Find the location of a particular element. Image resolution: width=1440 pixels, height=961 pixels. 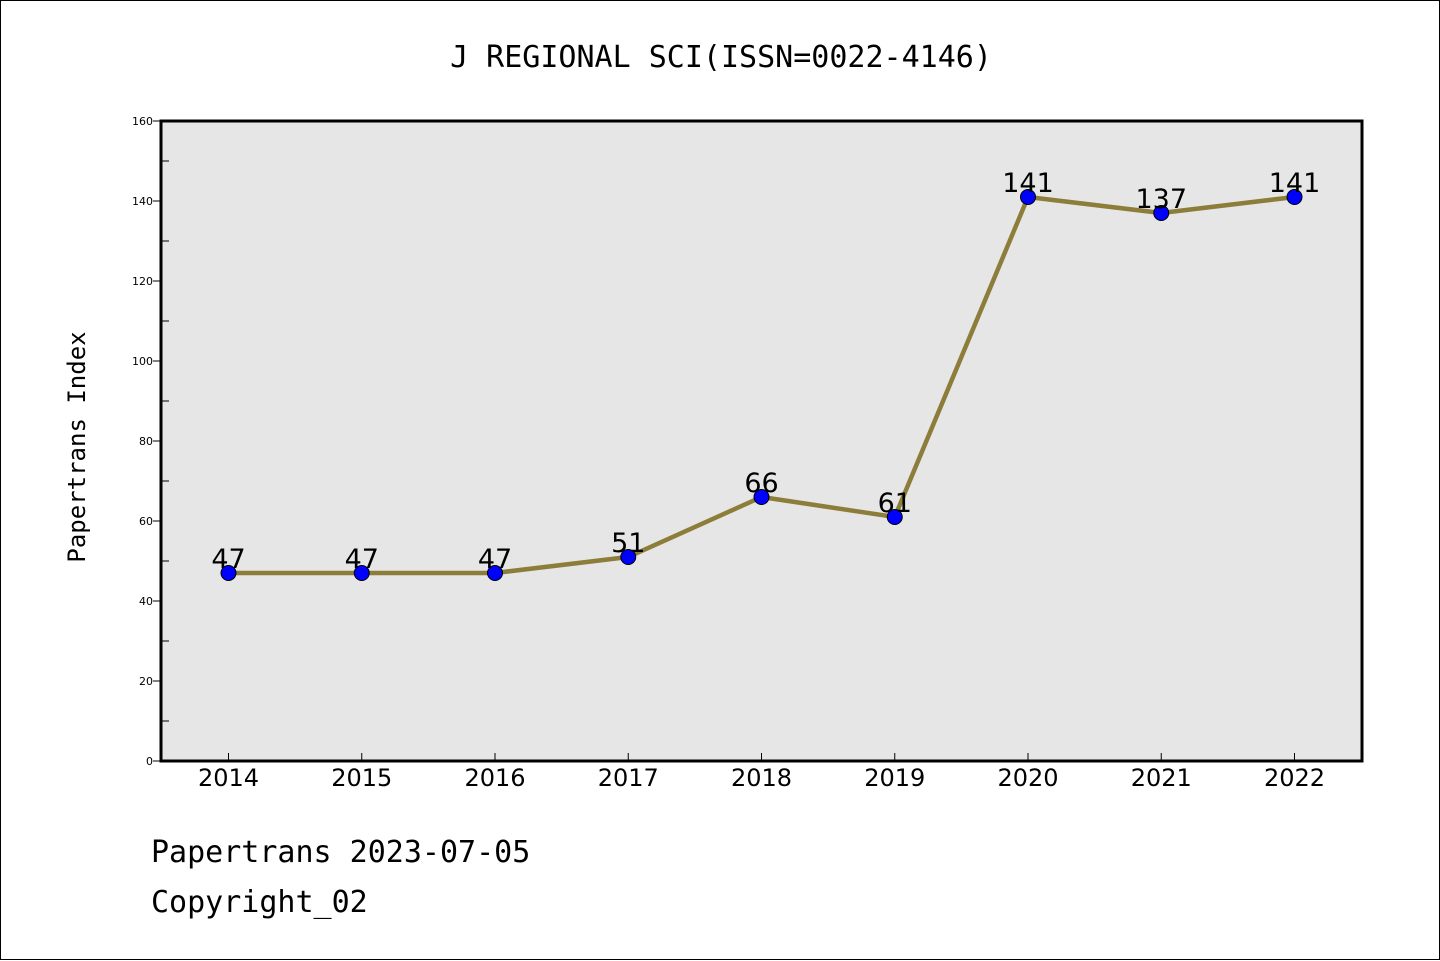

x-tick-label: 2018 is located at coordinates (761, 778).